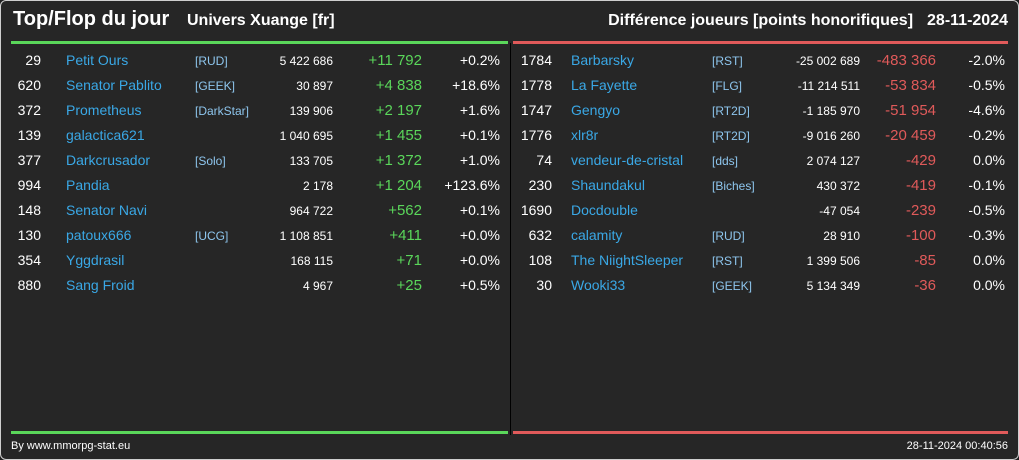 The height and width of the screenshot is (460, 1019). I want to click on percent-change: -0.1%, so click(986, 185).